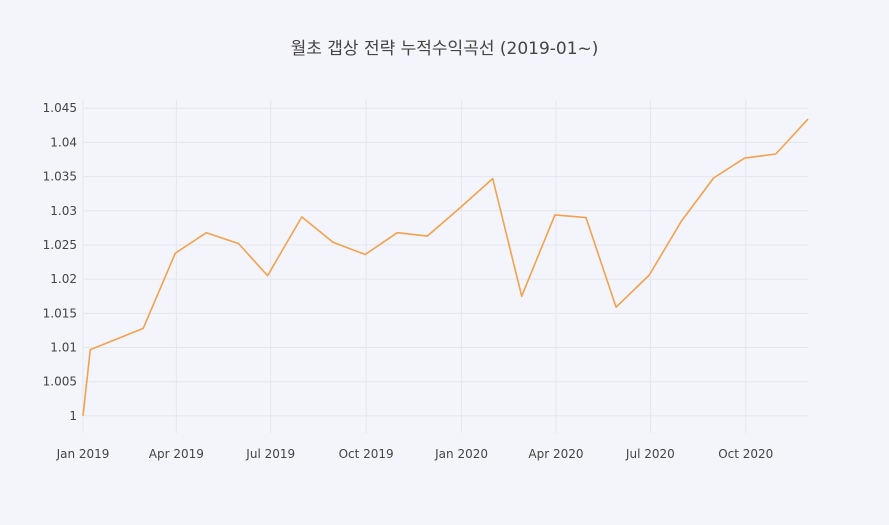  What do you see at coordinates (73, 416) in the screenshot?
I see `y-tick-label: 1` at bounding box center [73, 416].